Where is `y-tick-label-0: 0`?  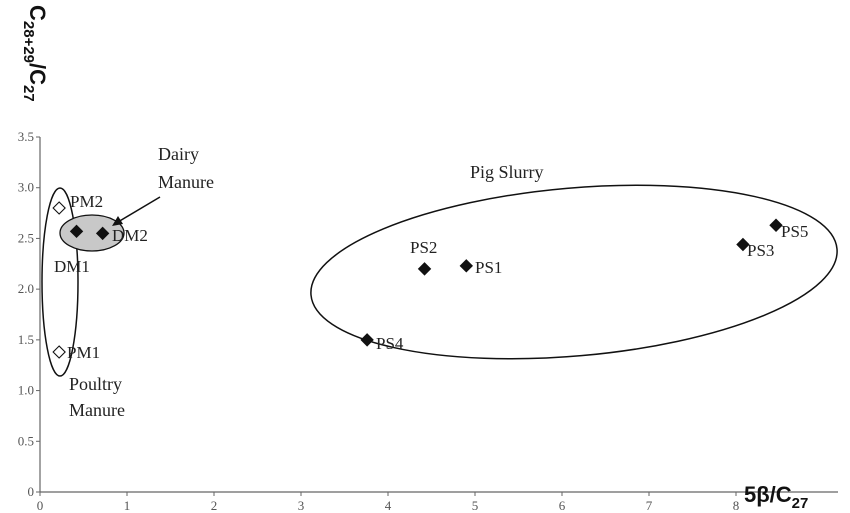 y-tick-label-0: 0 is located at coordinates (31, 491).